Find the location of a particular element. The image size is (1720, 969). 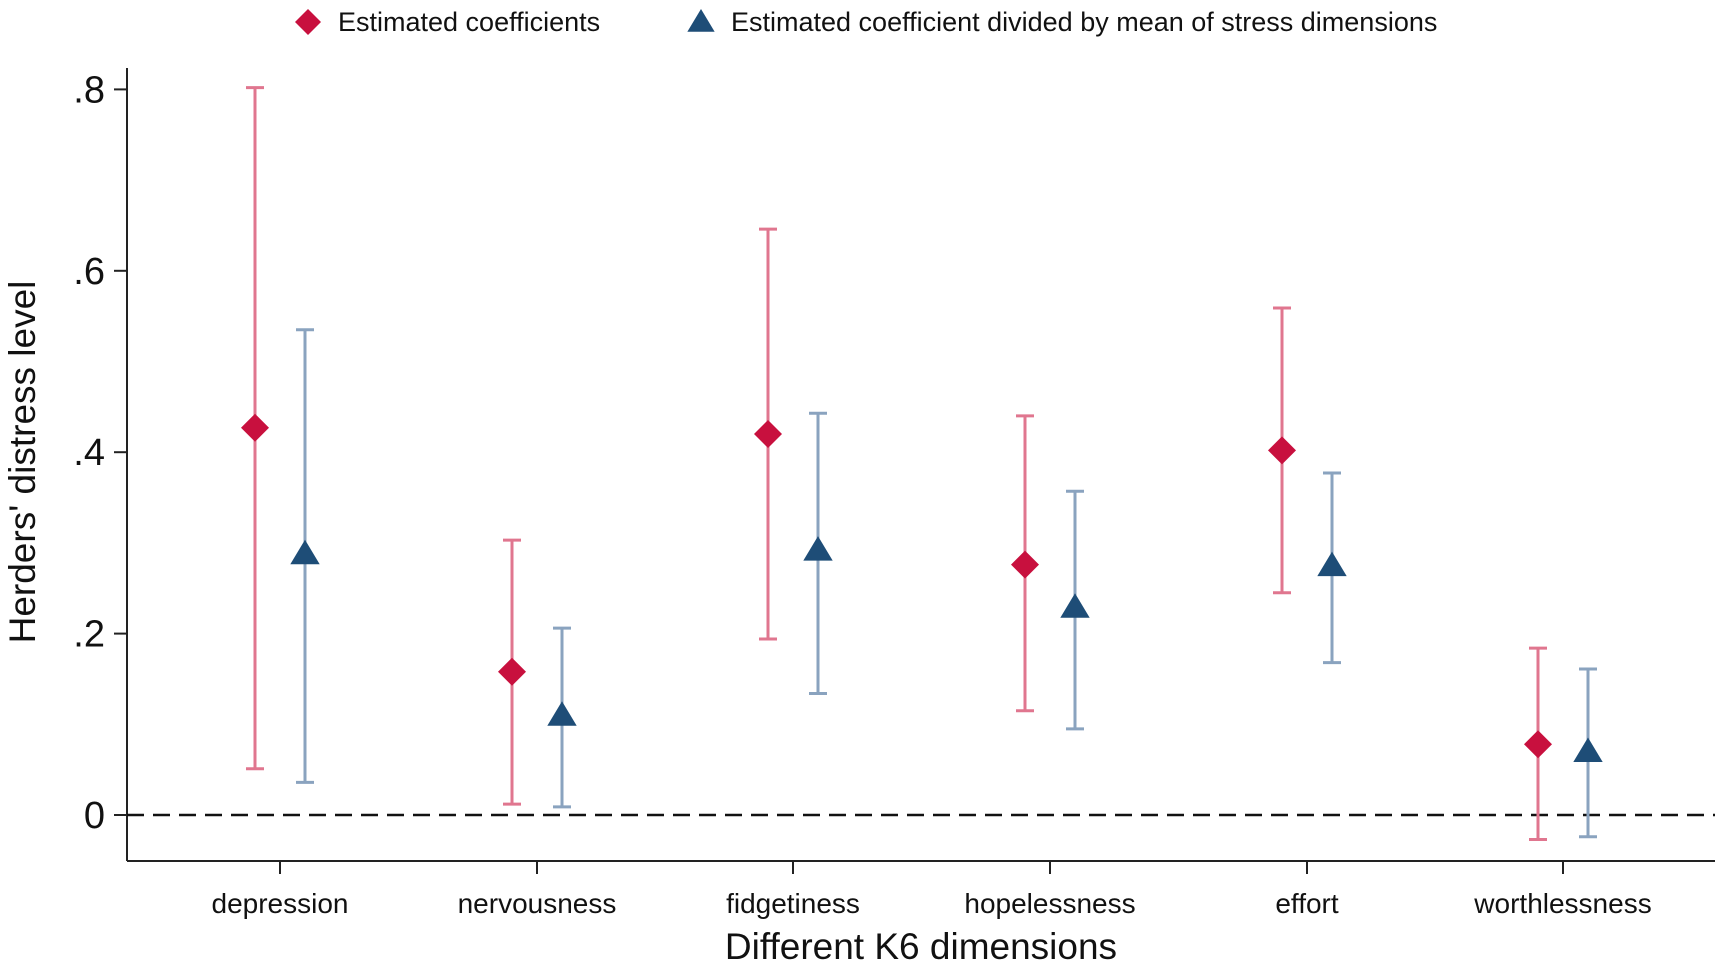

legend-item-estimated-coefficients: Estimated coefficients is located at coordinates (447, 22).